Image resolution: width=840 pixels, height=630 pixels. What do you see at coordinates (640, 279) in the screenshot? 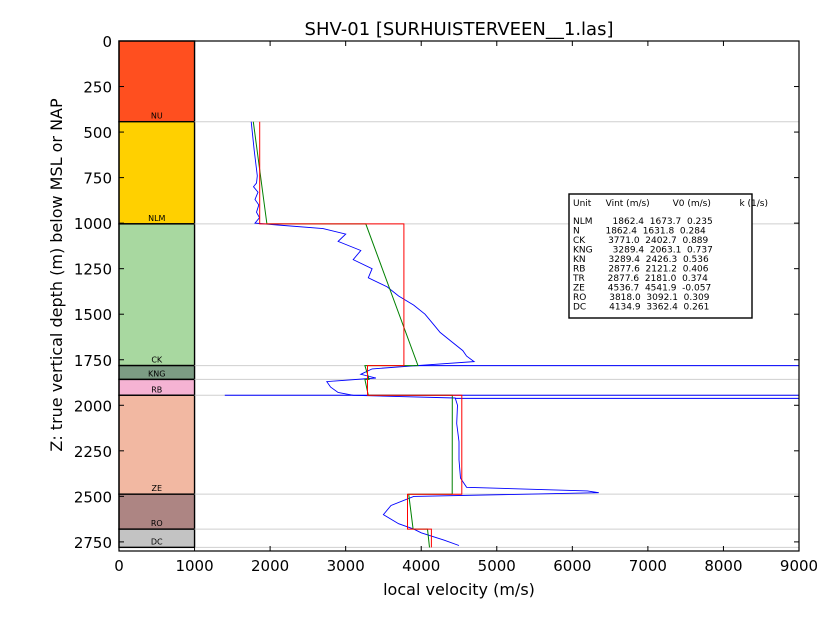
I see `legend-row: TR 2877.6 2181.0 0.374` at bounding box center [640, 279].